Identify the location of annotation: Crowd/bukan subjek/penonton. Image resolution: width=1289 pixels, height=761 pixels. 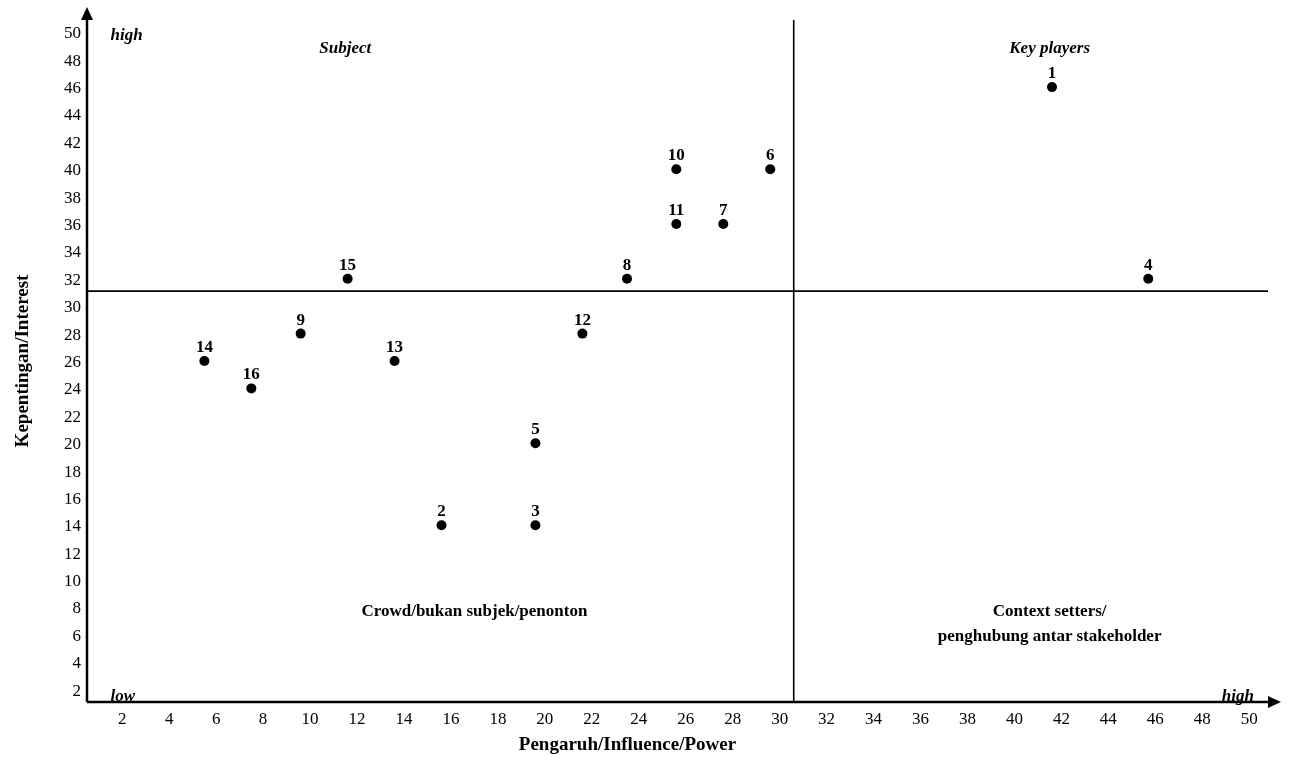
(474, 611).